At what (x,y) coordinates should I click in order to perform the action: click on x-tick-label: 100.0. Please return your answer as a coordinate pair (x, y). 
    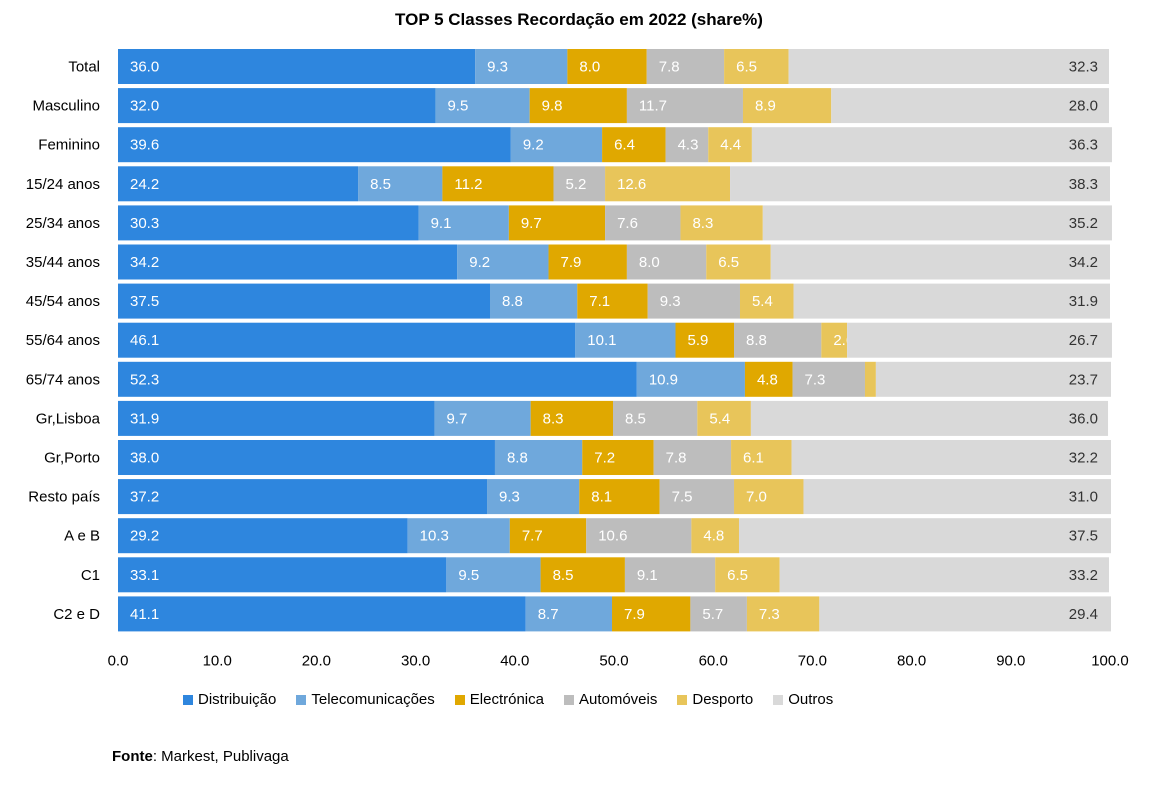
    Looking at the image, I should click on (1110, 661).